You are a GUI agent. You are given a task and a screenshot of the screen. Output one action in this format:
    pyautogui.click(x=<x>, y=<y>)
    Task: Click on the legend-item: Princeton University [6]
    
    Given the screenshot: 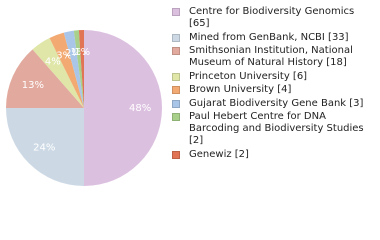 What is the action you would take?
    pyautogui.click(x=274, y=77)
    